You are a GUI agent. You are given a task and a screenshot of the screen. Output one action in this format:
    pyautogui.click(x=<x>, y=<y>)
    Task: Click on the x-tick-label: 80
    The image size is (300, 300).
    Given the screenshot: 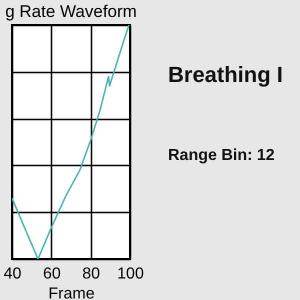 What is the action you would take?
    pyautogui.click(x=91, y=274)
    